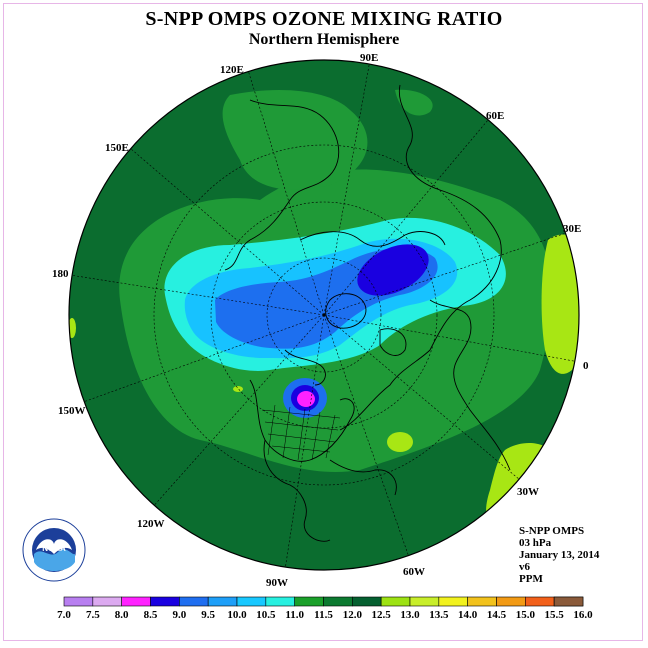 This screenshot has width=648, height=648. Describe the element at coordinates (122, 615) in the screenshot. I see `legend-tick-label: 8.0` at that location.